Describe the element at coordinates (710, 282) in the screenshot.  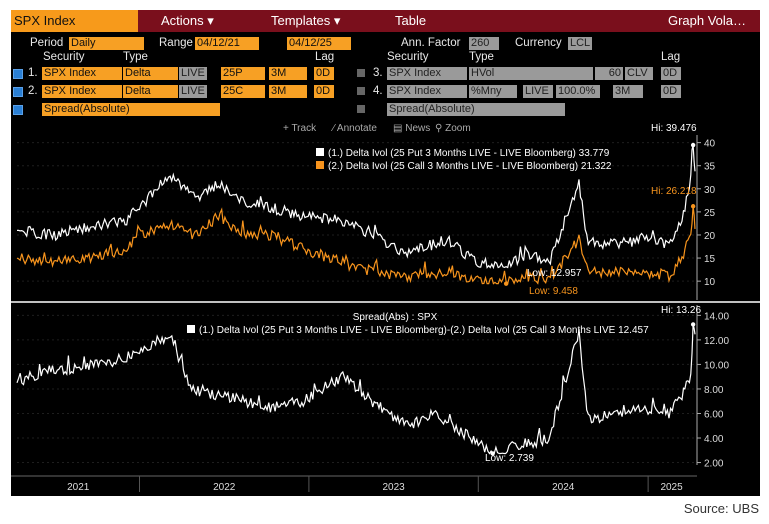
I see `upper-ytick-label: 10` at that location.